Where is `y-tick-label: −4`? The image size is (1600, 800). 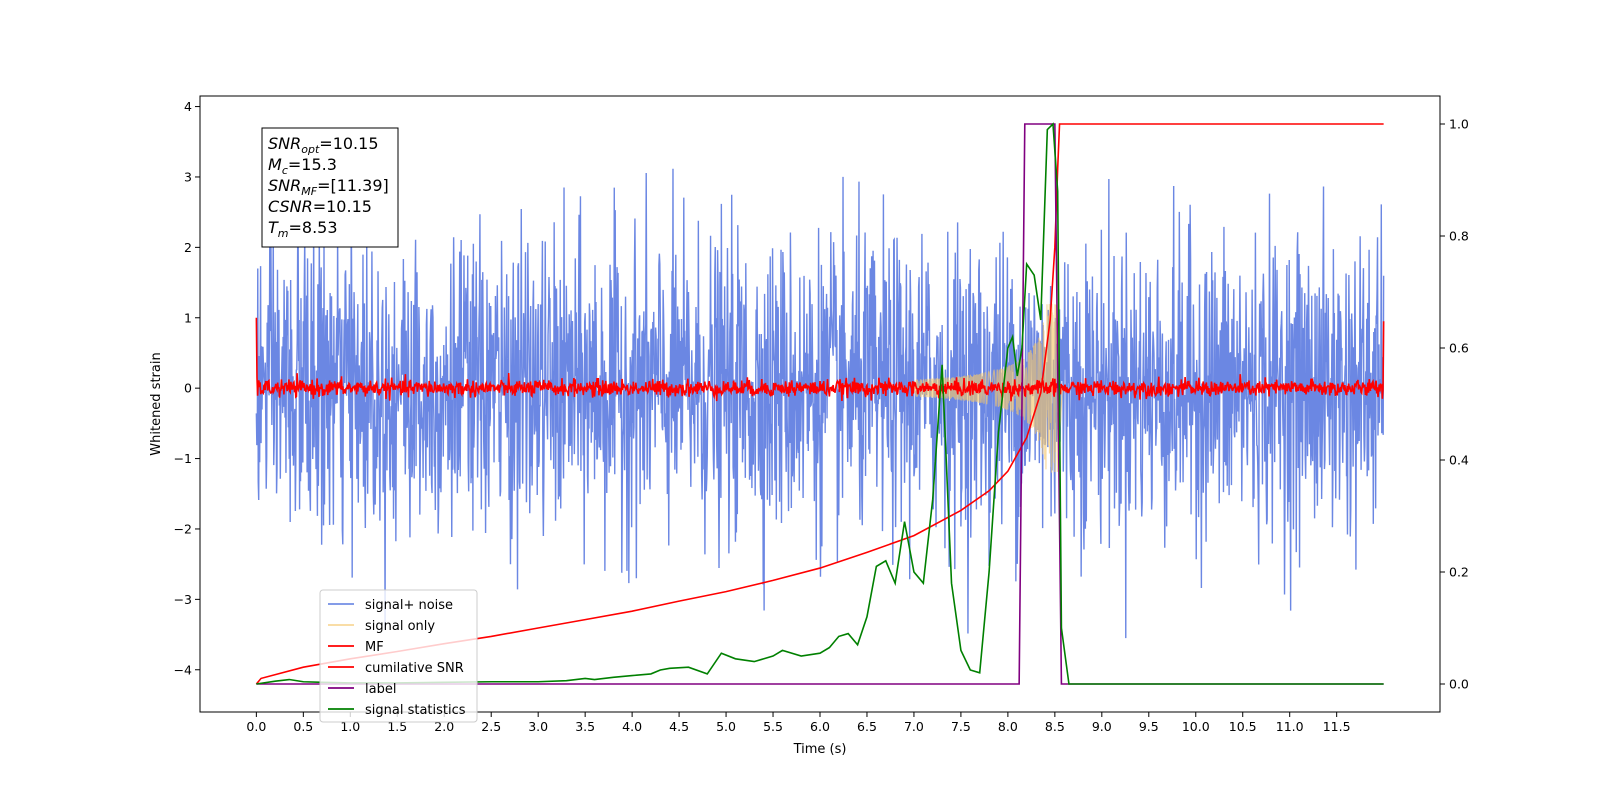 y-tick-label: −4 is located at coordinates (183, 669).